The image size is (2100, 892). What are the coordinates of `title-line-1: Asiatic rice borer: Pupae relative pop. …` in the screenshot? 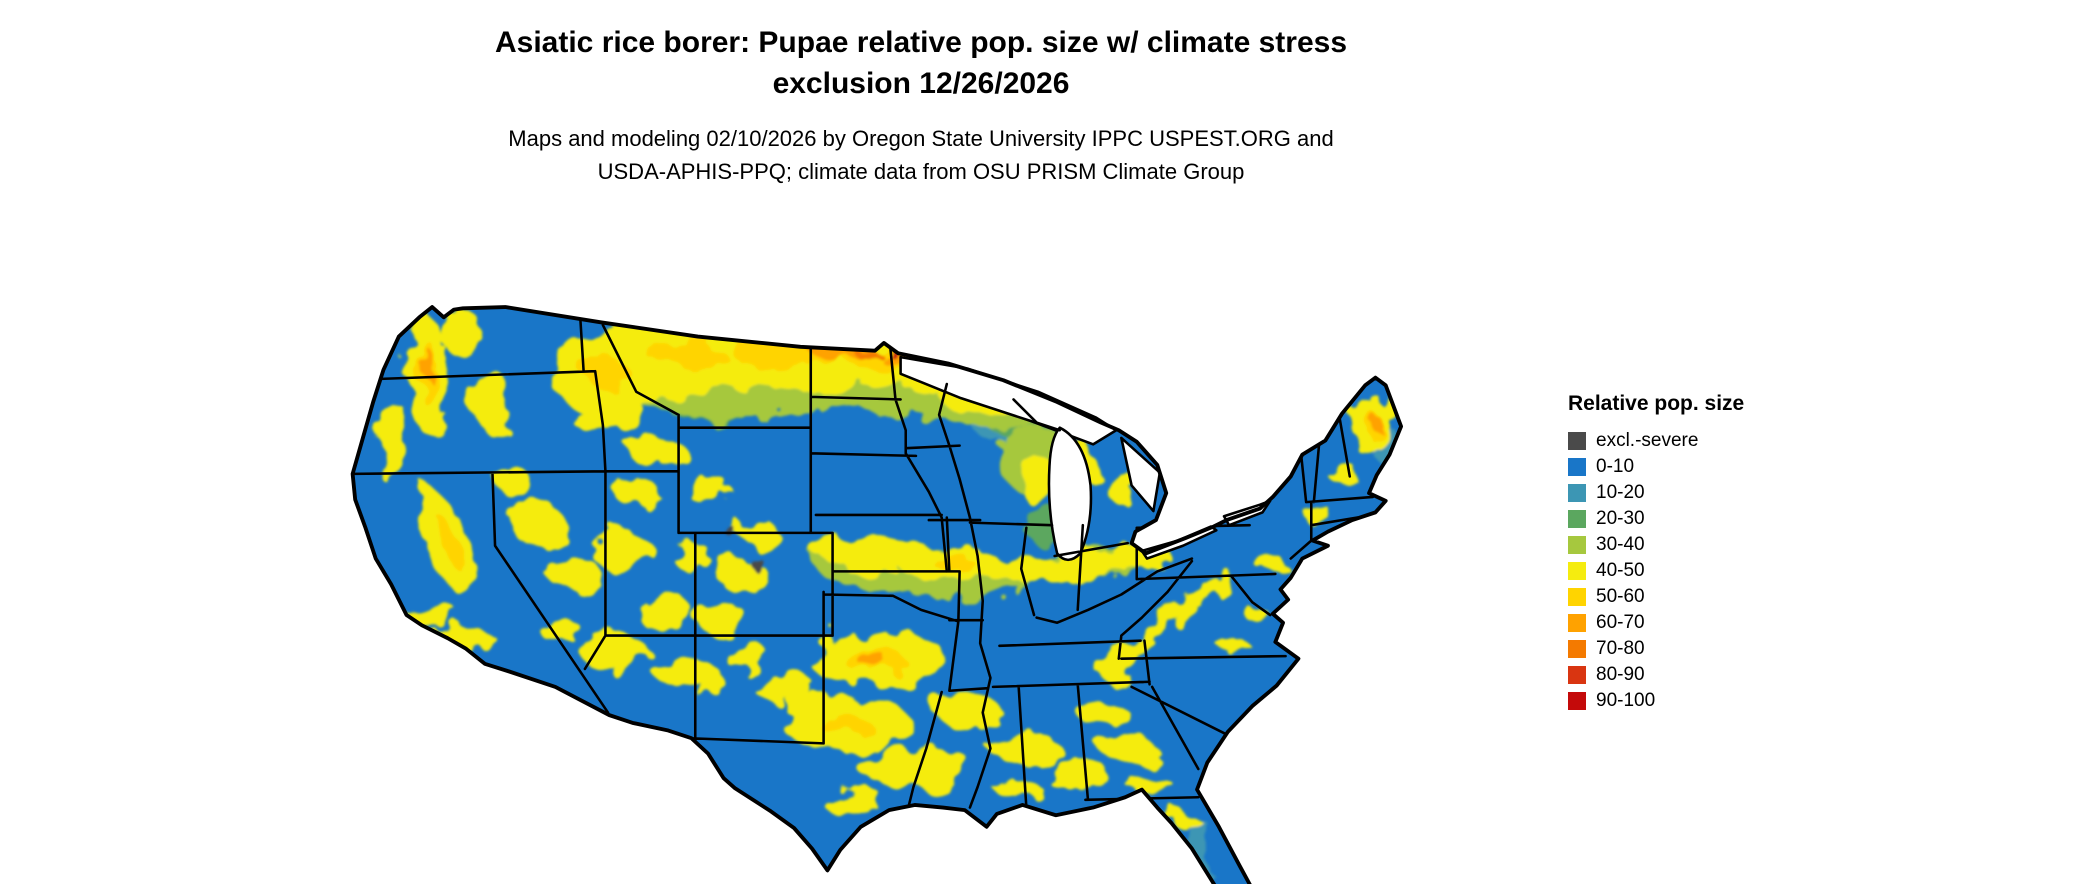 It's located at (921, 42).